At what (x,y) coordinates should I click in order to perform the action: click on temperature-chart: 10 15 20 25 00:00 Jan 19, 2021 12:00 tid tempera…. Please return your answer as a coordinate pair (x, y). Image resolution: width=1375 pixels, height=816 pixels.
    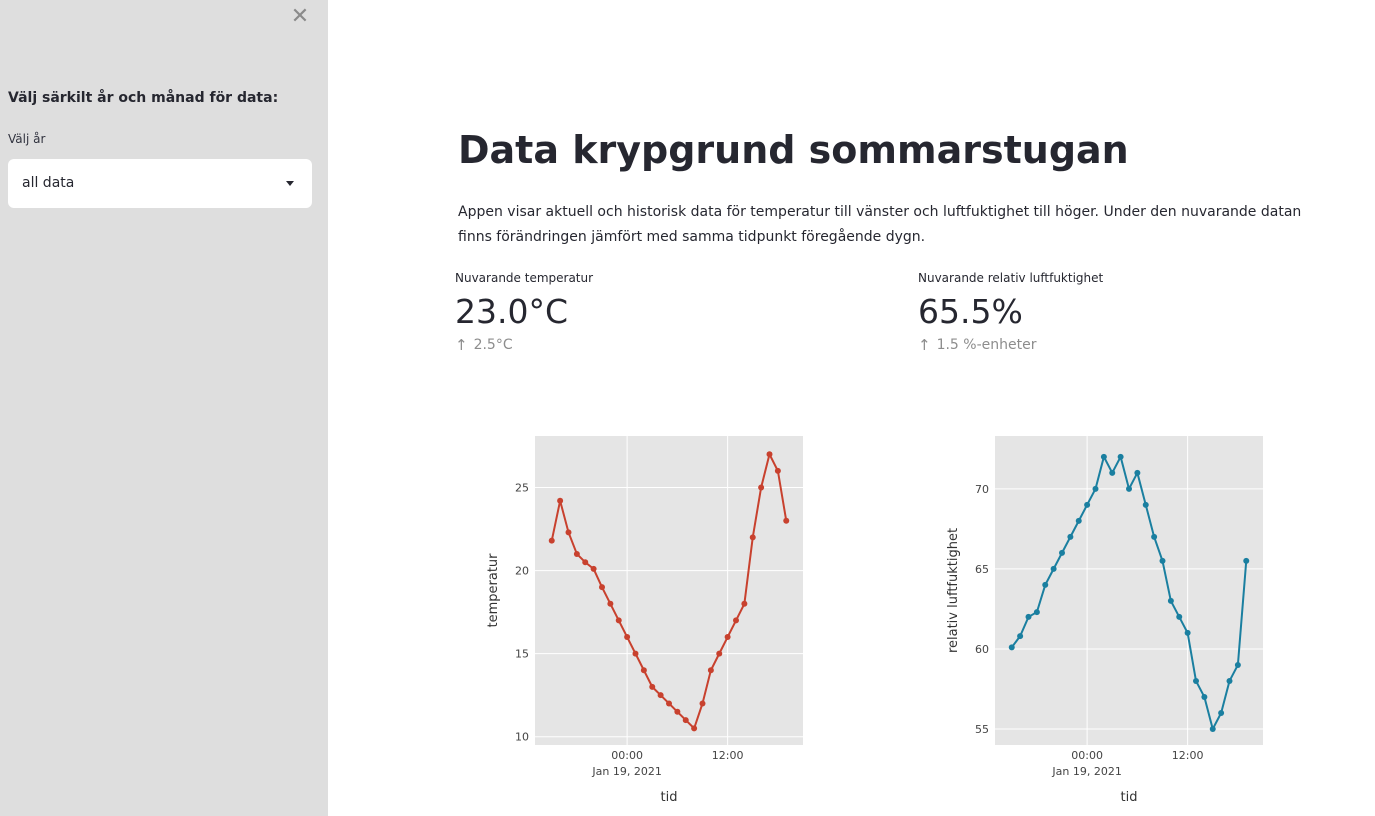
    Looking at the image, I should click on (642, 618).